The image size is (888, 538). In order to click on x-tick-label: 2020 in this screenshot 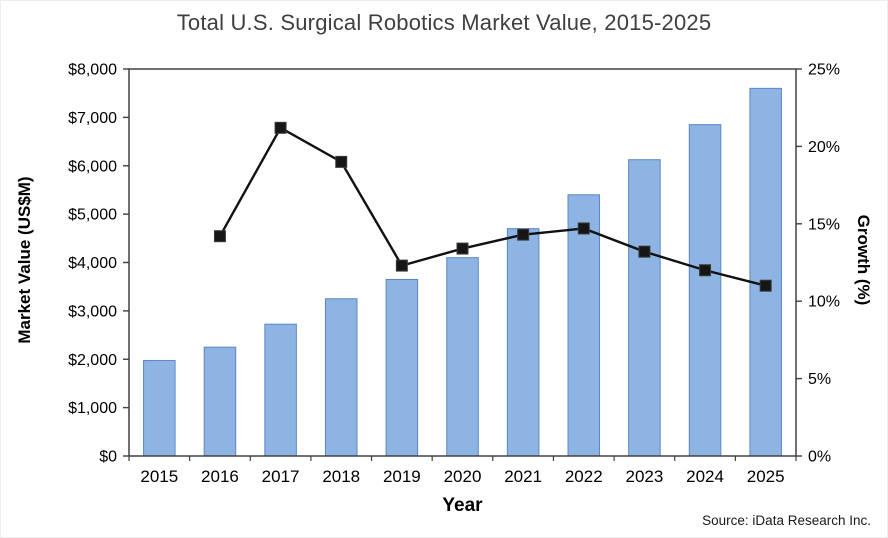, I will do `click(463, 476)`.